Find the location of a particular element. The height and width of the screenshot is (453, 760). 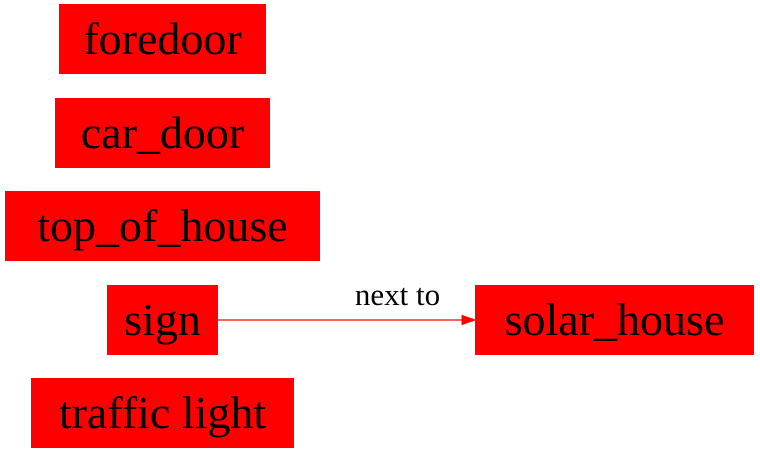

node-traffic-light: traffic light is located at coordinates (162, 413).